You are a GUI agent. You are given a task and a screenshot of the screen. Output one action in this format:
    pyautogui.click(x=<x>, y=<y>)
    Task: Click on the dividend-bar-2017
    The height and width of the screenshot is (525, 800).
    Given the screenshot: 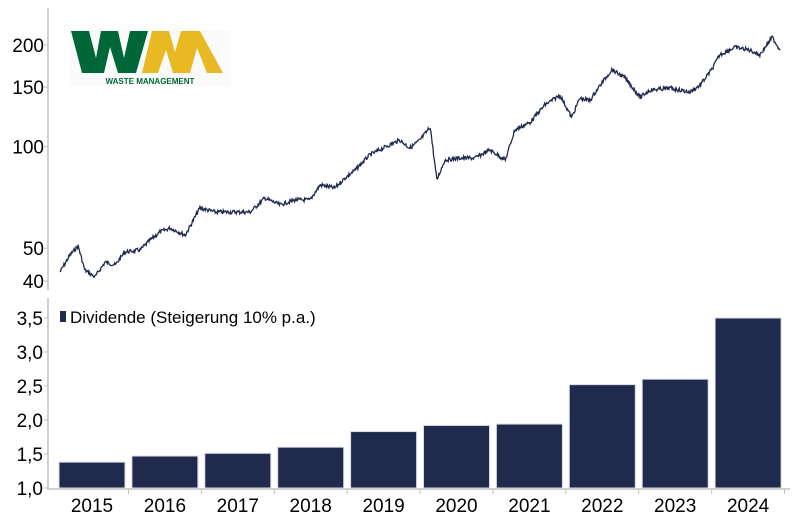 What is the action you would take?
    pyautogui.click(x=238, y=470)
    